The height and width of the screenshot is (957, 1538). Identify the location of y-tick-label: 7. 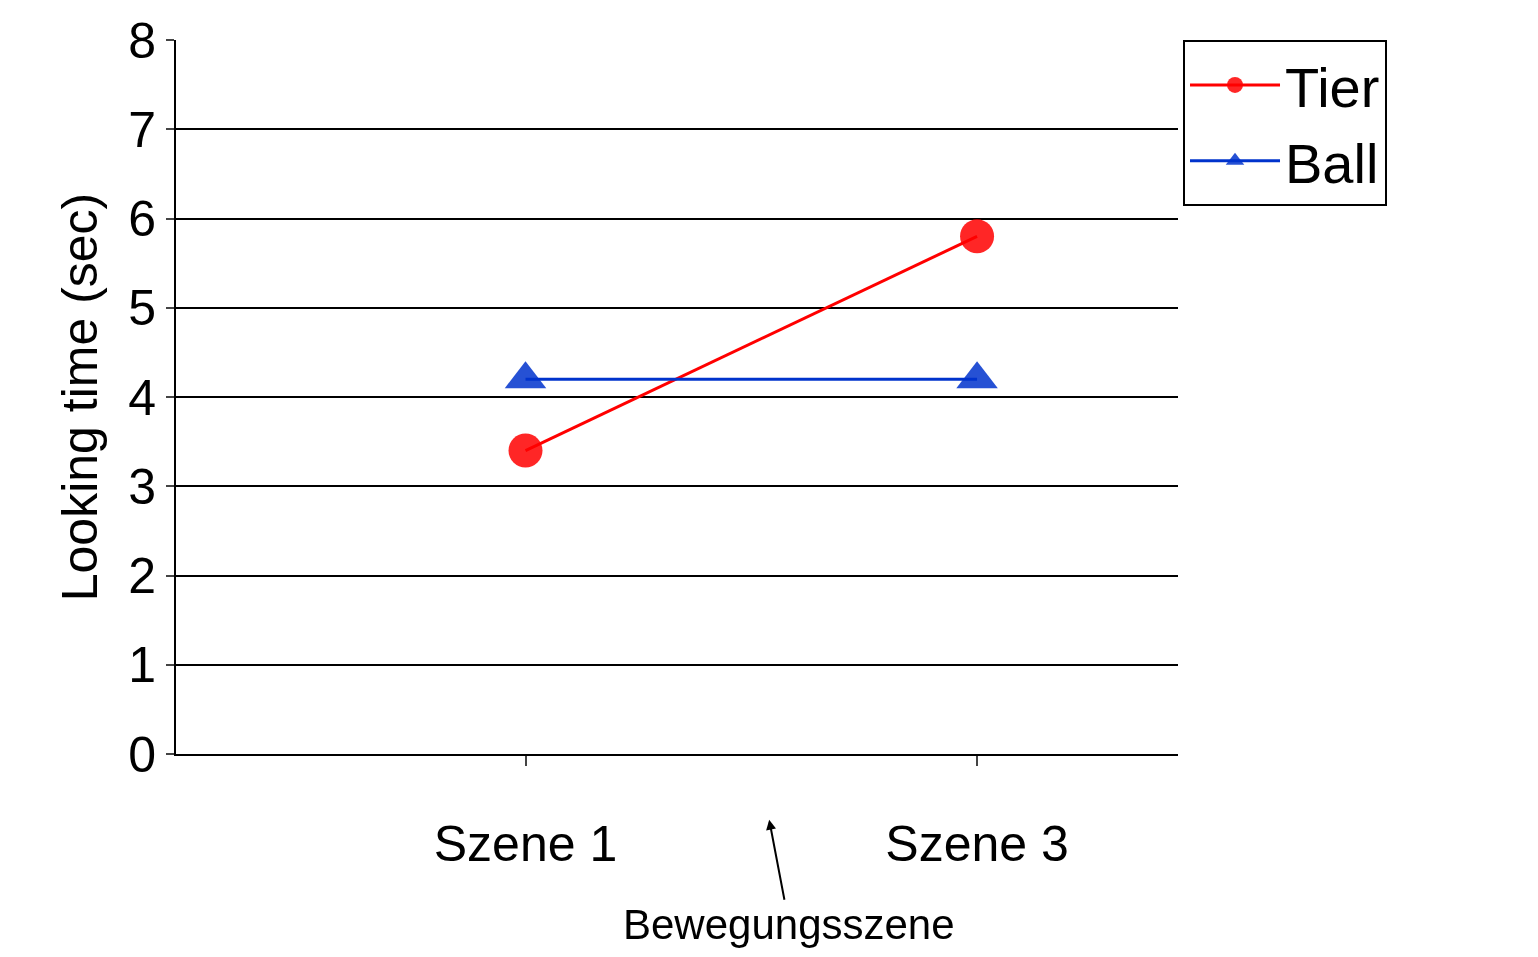
(142, 129).